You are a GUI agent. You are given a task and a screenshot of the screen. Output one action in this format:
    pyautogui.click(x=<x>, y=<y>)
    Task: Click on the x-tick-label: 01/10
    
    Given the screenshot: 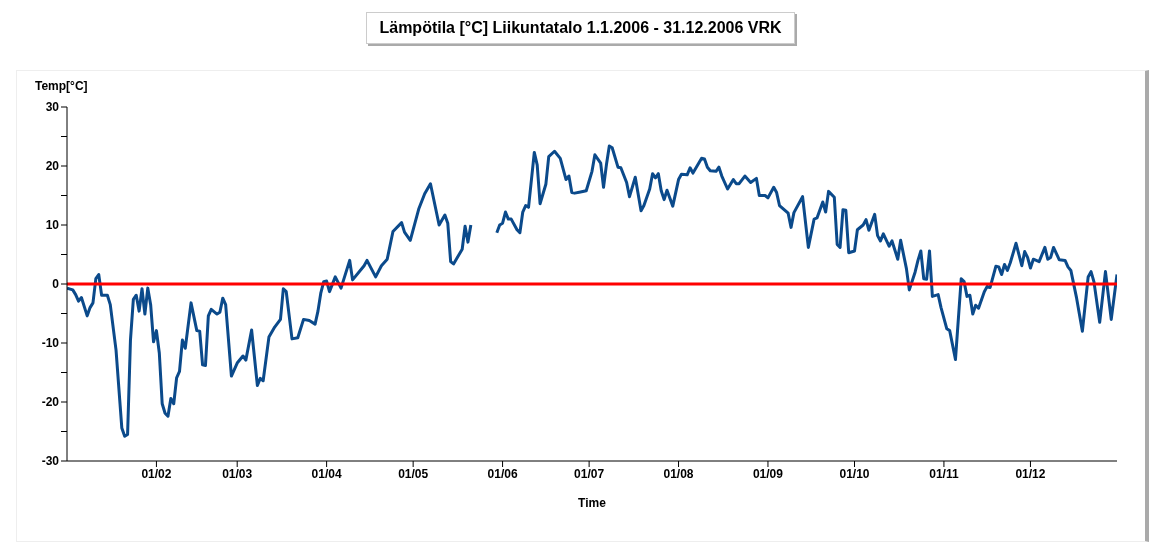 What is the action you would take?
    pyautogui.click(x=854, y=473)
    